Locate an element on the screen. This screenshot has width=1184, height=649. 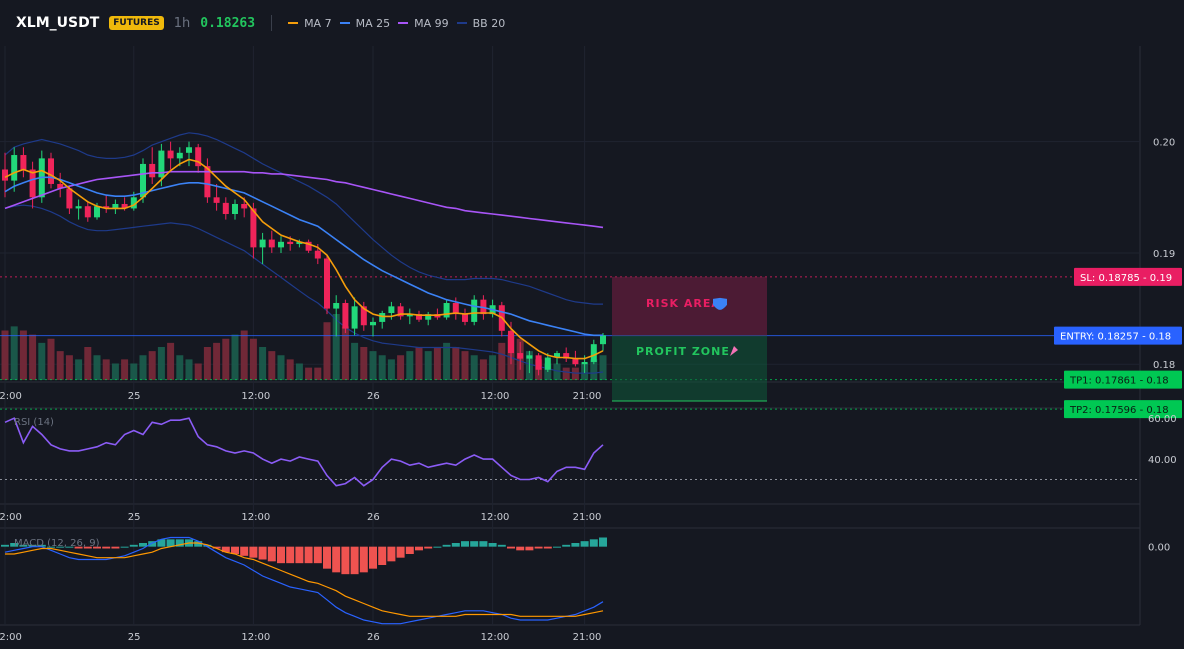
risk-zone is located at coordinates (689, 306).